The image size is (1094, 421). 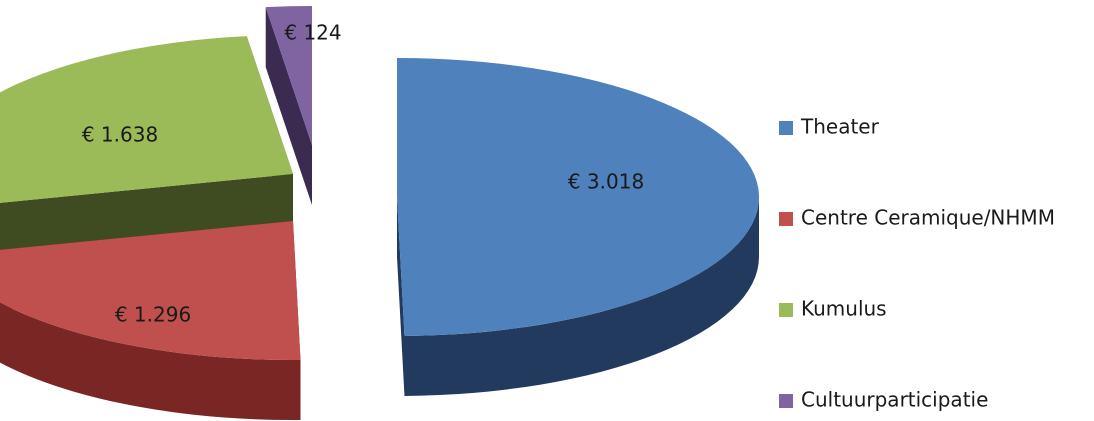 I want to click on data-label: € 3.018, so click(x=606, y=182).